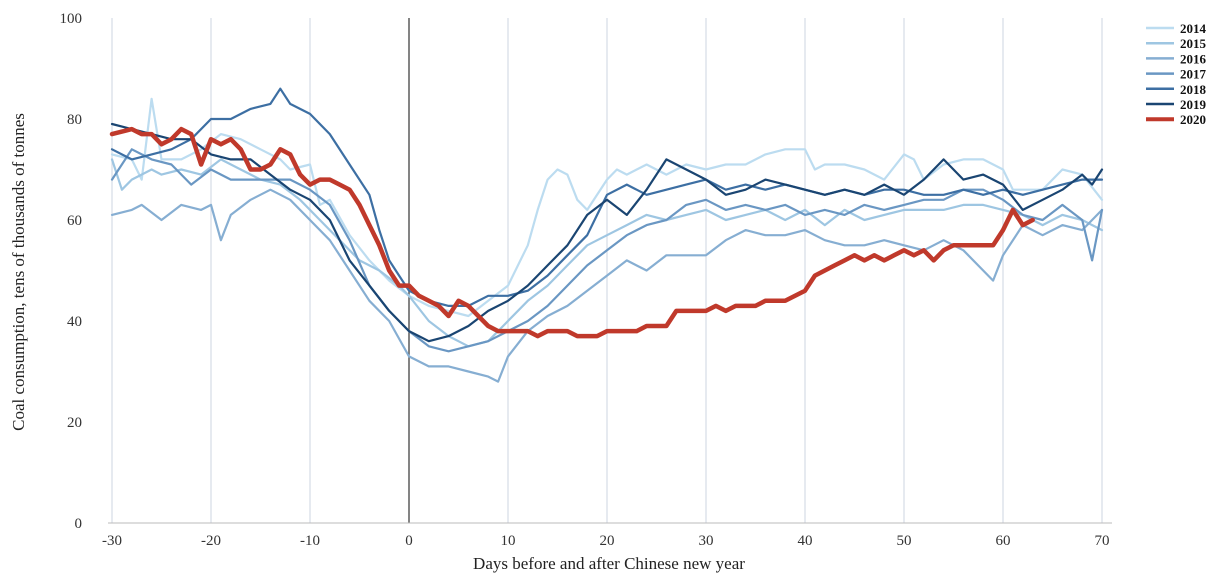 The height and width of the screenshot is (575, 1227). Describe the element at coordinates (211, 541) in the screenshot. I see `x-tick-label: -20` at that location.